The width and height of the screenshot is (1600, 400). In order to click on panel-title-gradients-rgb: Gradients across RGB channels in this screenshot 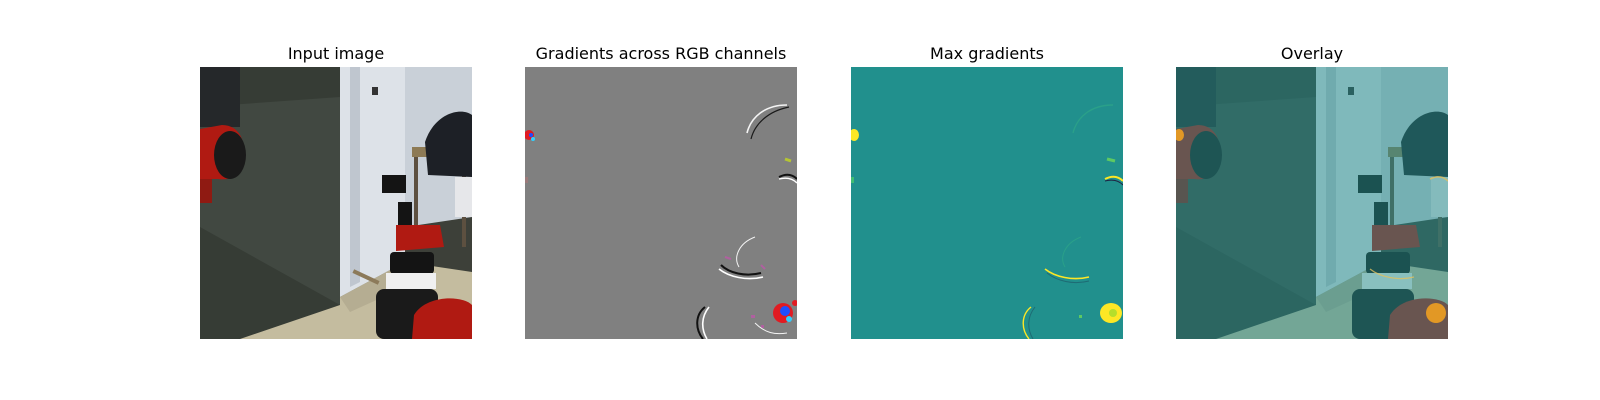, I will do `click(661, 53)`.